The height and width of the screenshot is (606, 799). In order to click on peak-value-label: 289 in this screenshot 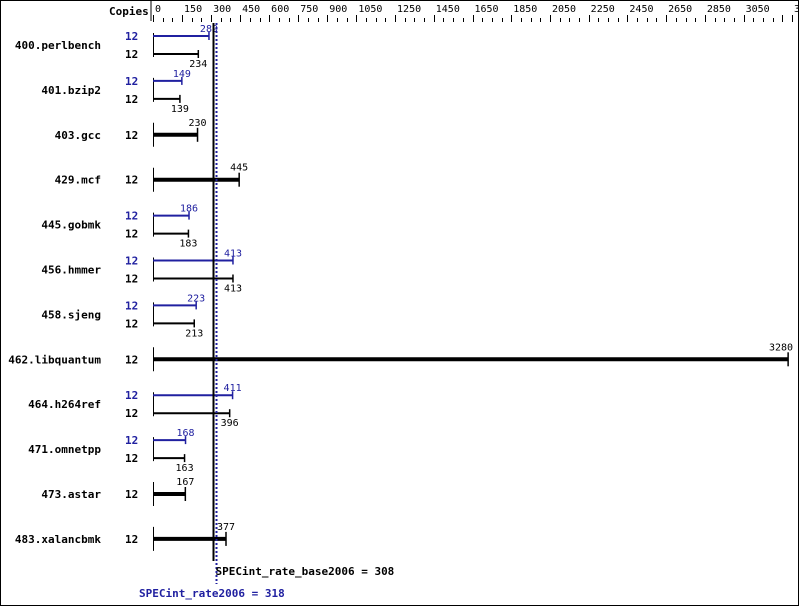, I will do `click(209, 29)`.